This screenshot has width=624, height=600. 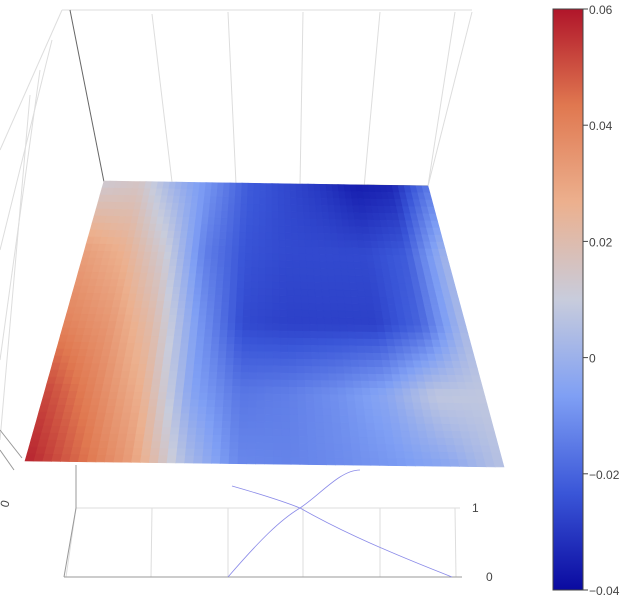 I want to click on colorbar-tick-label: −0.02, so click(x=604, y=475).